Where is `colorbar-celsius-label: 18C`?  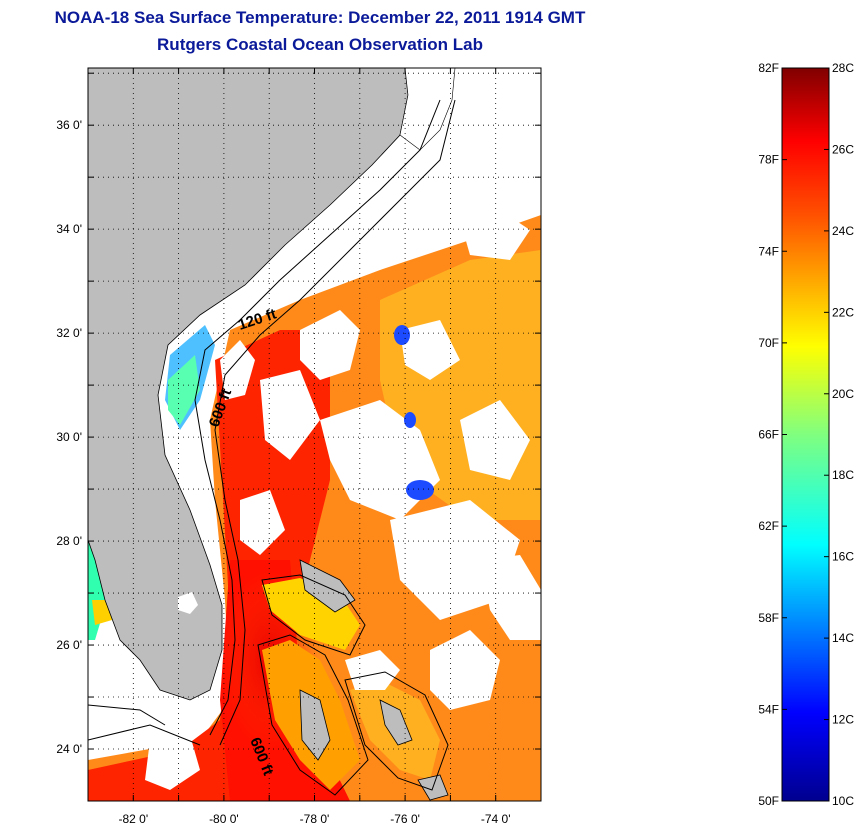 colorbar-celsius-label: 18C is located at coordinates (843, 475).